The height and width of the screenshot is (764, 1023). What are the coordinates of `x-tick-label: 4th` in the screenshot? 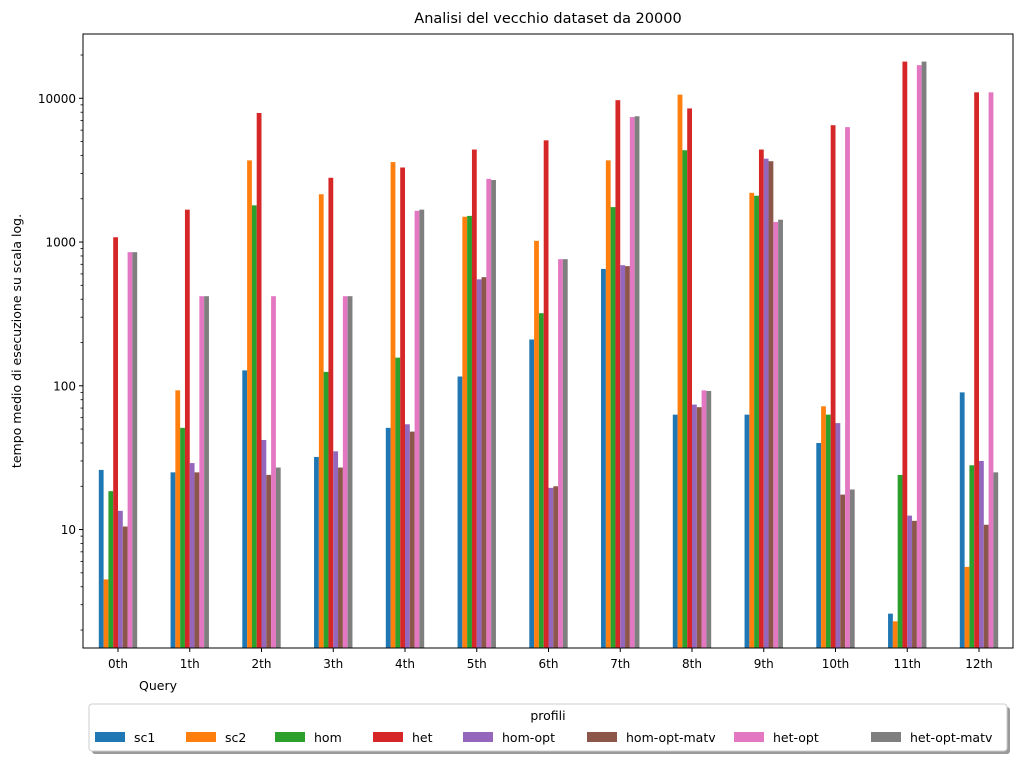 It's located at (405, 664).